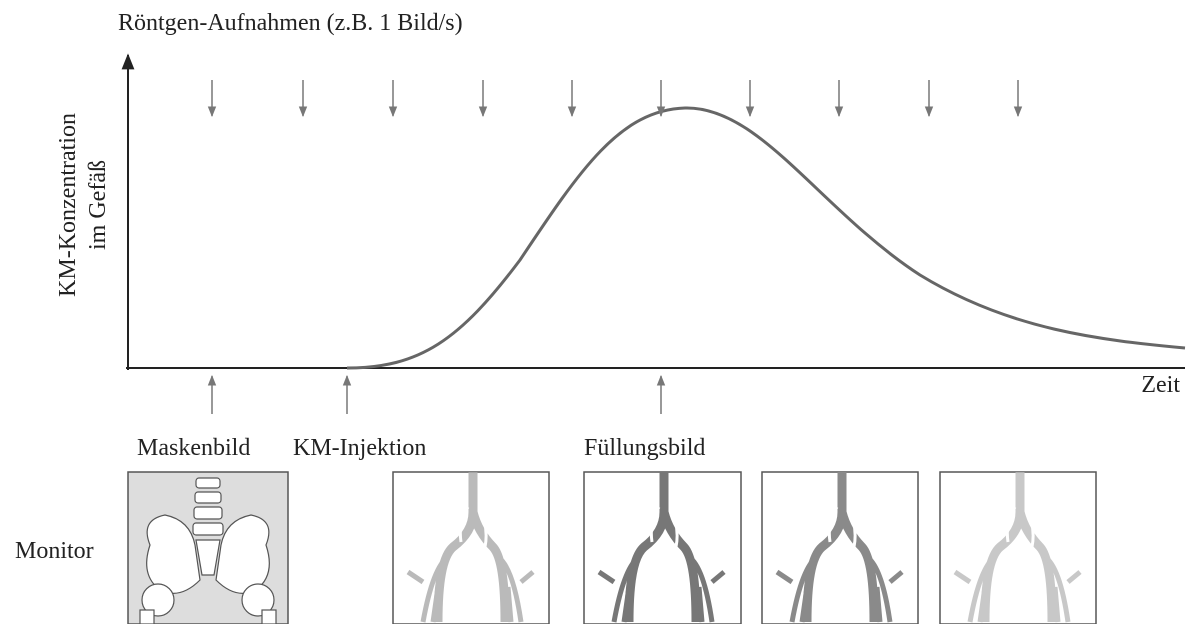 Image resolution: width=1190 pixels, height=624 pixels. I want to click on marker-label: KM-Injektion, so click(359, 448).